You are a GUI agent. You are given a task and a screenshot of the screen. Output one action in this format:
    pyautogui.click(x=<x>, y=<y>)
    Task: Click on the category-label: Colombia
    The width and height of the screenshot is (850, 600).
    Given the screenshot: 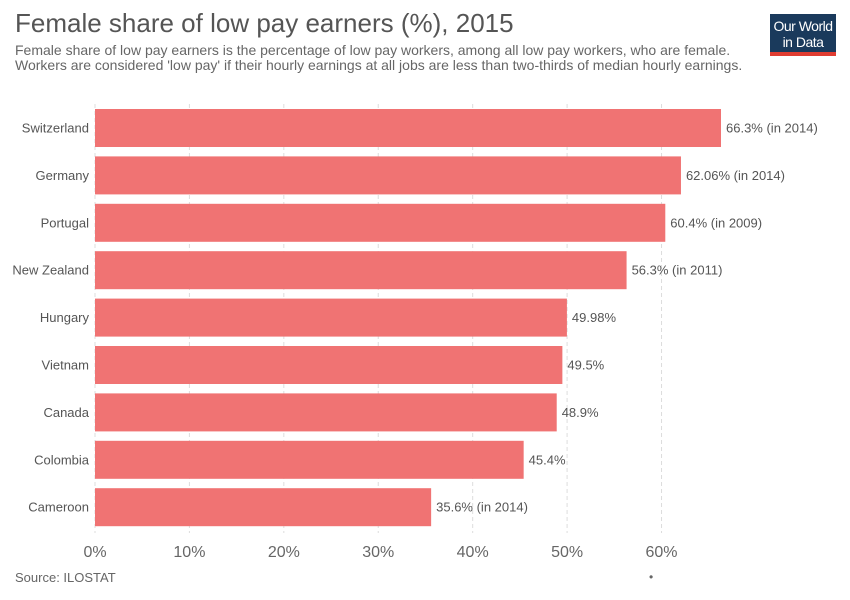 What is the action you would take?
    pyautogui.click(x=62, y=459)
    